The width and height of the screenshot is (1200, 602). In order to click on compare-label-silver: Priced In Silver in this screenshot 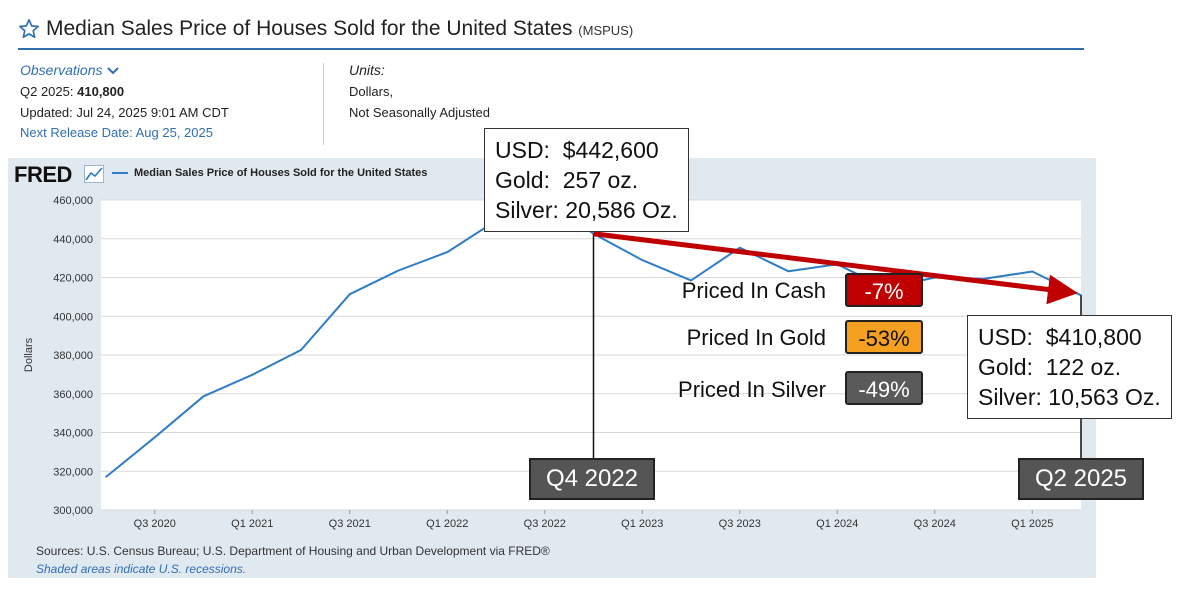, I will do `click(752, 389)`.